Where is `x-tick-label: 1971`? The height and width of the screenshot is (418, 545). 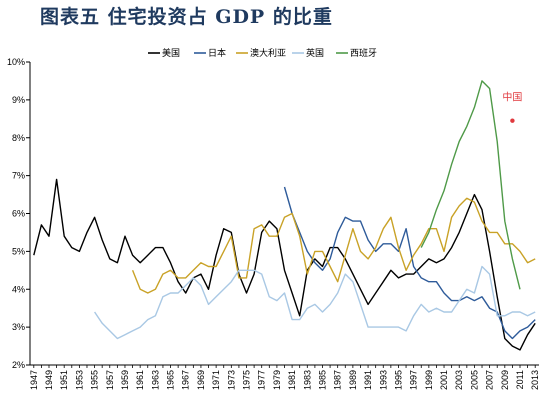 x-tick-label: 1971 is located at coordinates (216, 380).